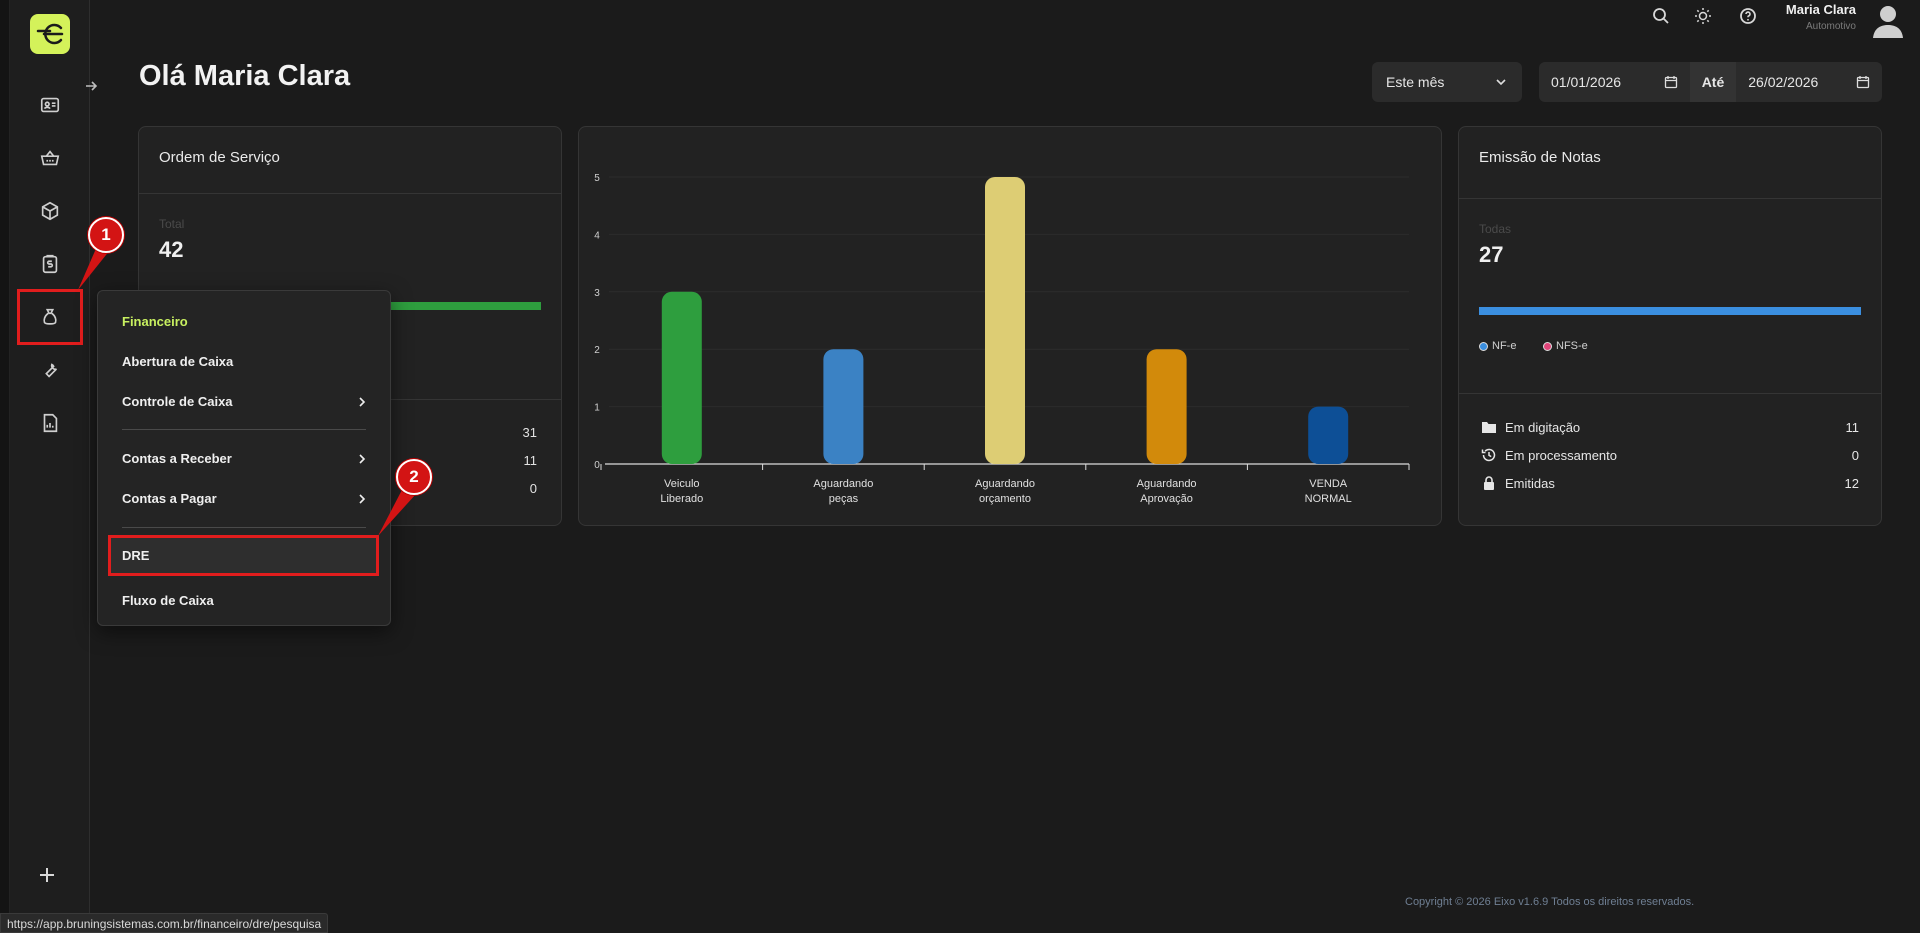 The height and width of the screenshot is (933, 1920). Describe the element at coordinates (47, 875) in the screenshot. I see `plus-icon` at that location.